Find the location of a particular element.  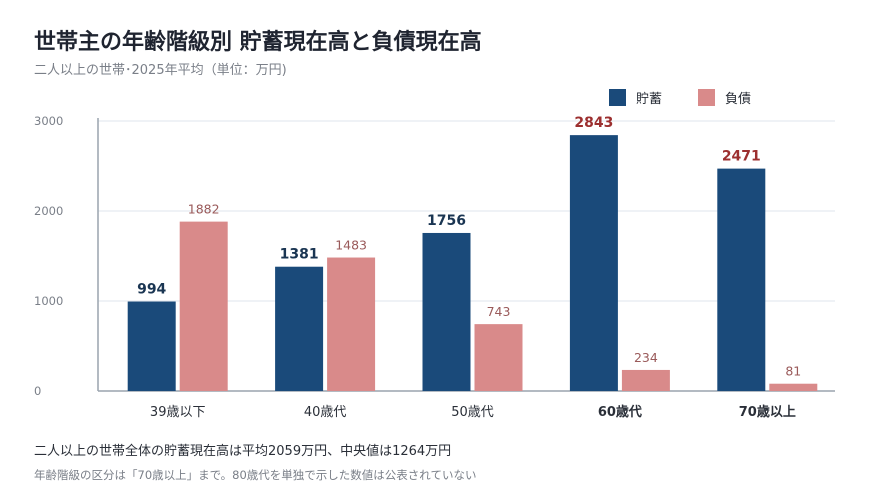

data-label-savings: 2843 is located at coordinates (593, 123).